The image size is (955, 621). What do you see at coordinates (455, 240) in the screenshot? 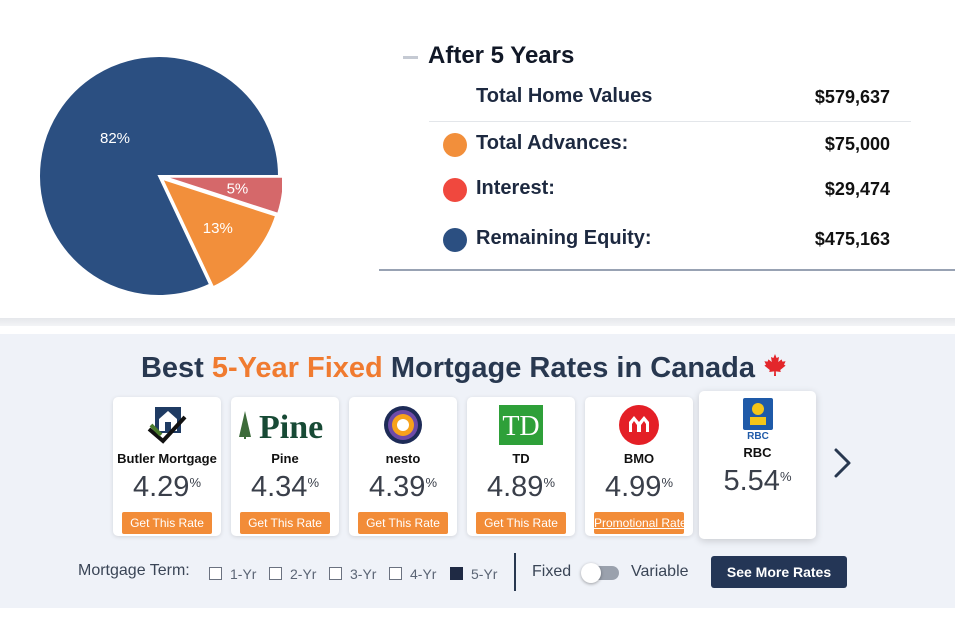
I see `equity-legend-dot` at bounding box center [455, 240].